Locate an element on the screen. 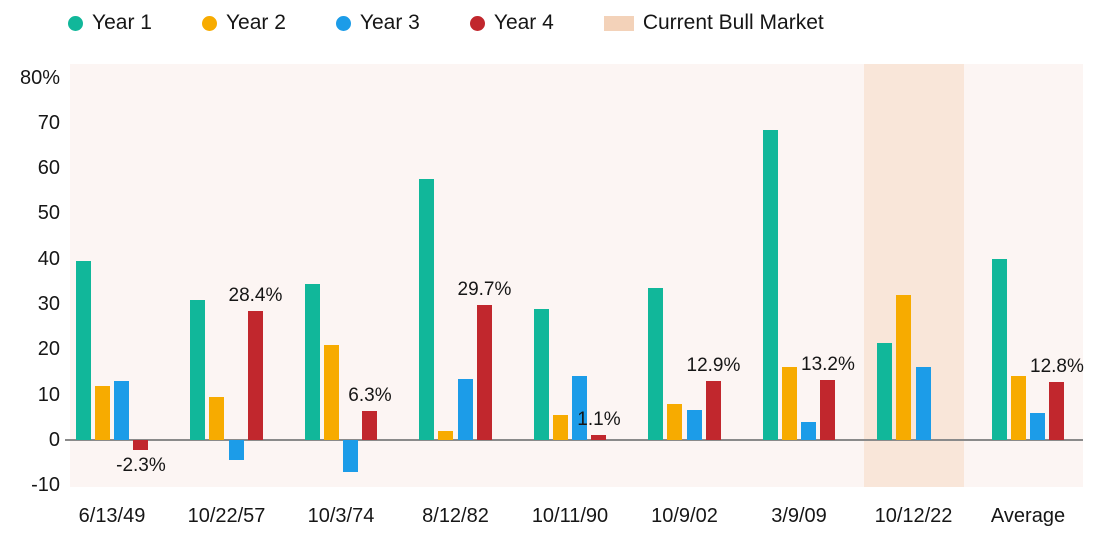  x-axis-label-Average: Average is located at coordinates (1028, 516).